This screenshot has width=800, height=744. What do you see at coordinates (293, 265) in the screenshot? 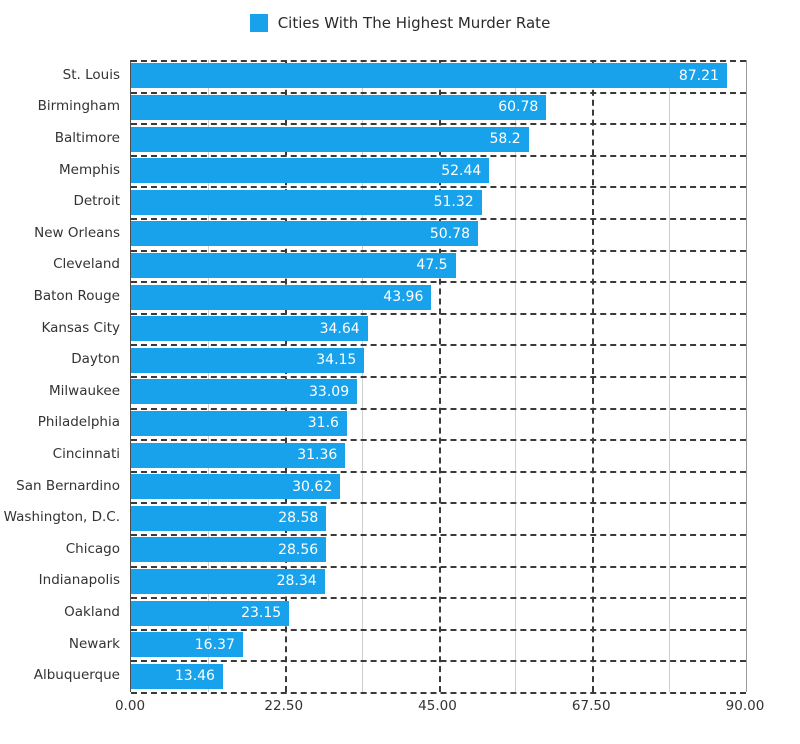
I see `bar: 47.5` at bounding box center [293, 265].